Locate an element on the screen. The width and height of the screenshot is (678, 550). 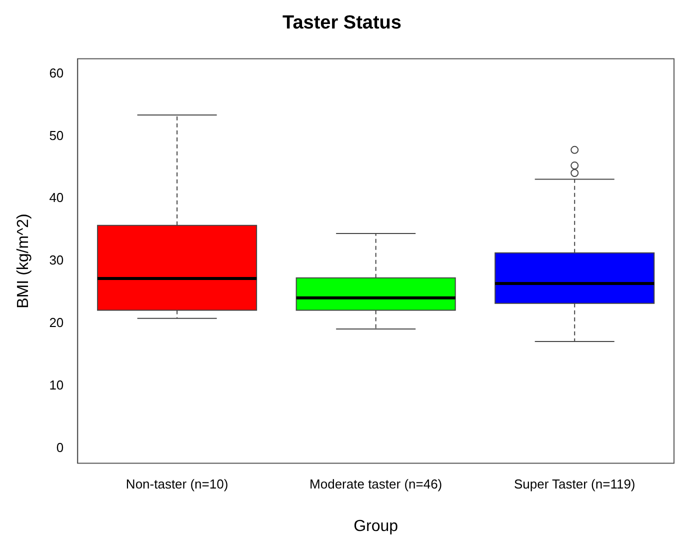
y-axis-title: BMI (kg/m^2) is located at coordinates (23, 261).